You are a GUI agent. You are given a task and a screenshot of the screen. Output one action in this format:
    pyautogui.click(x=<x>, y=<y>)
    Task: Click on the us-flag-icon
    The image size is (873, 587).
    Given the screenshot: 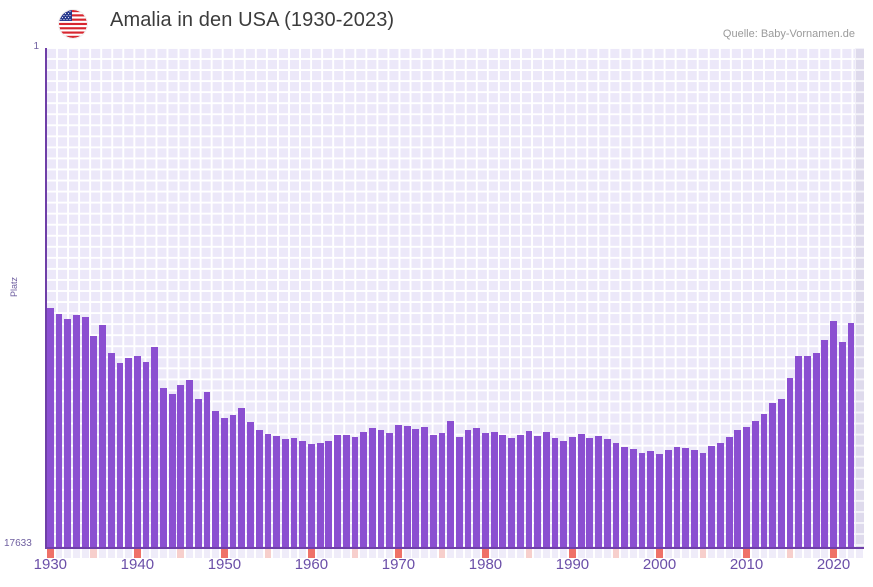 What is the action you would take?
    pyautogui.click(x=73, y=24)
    